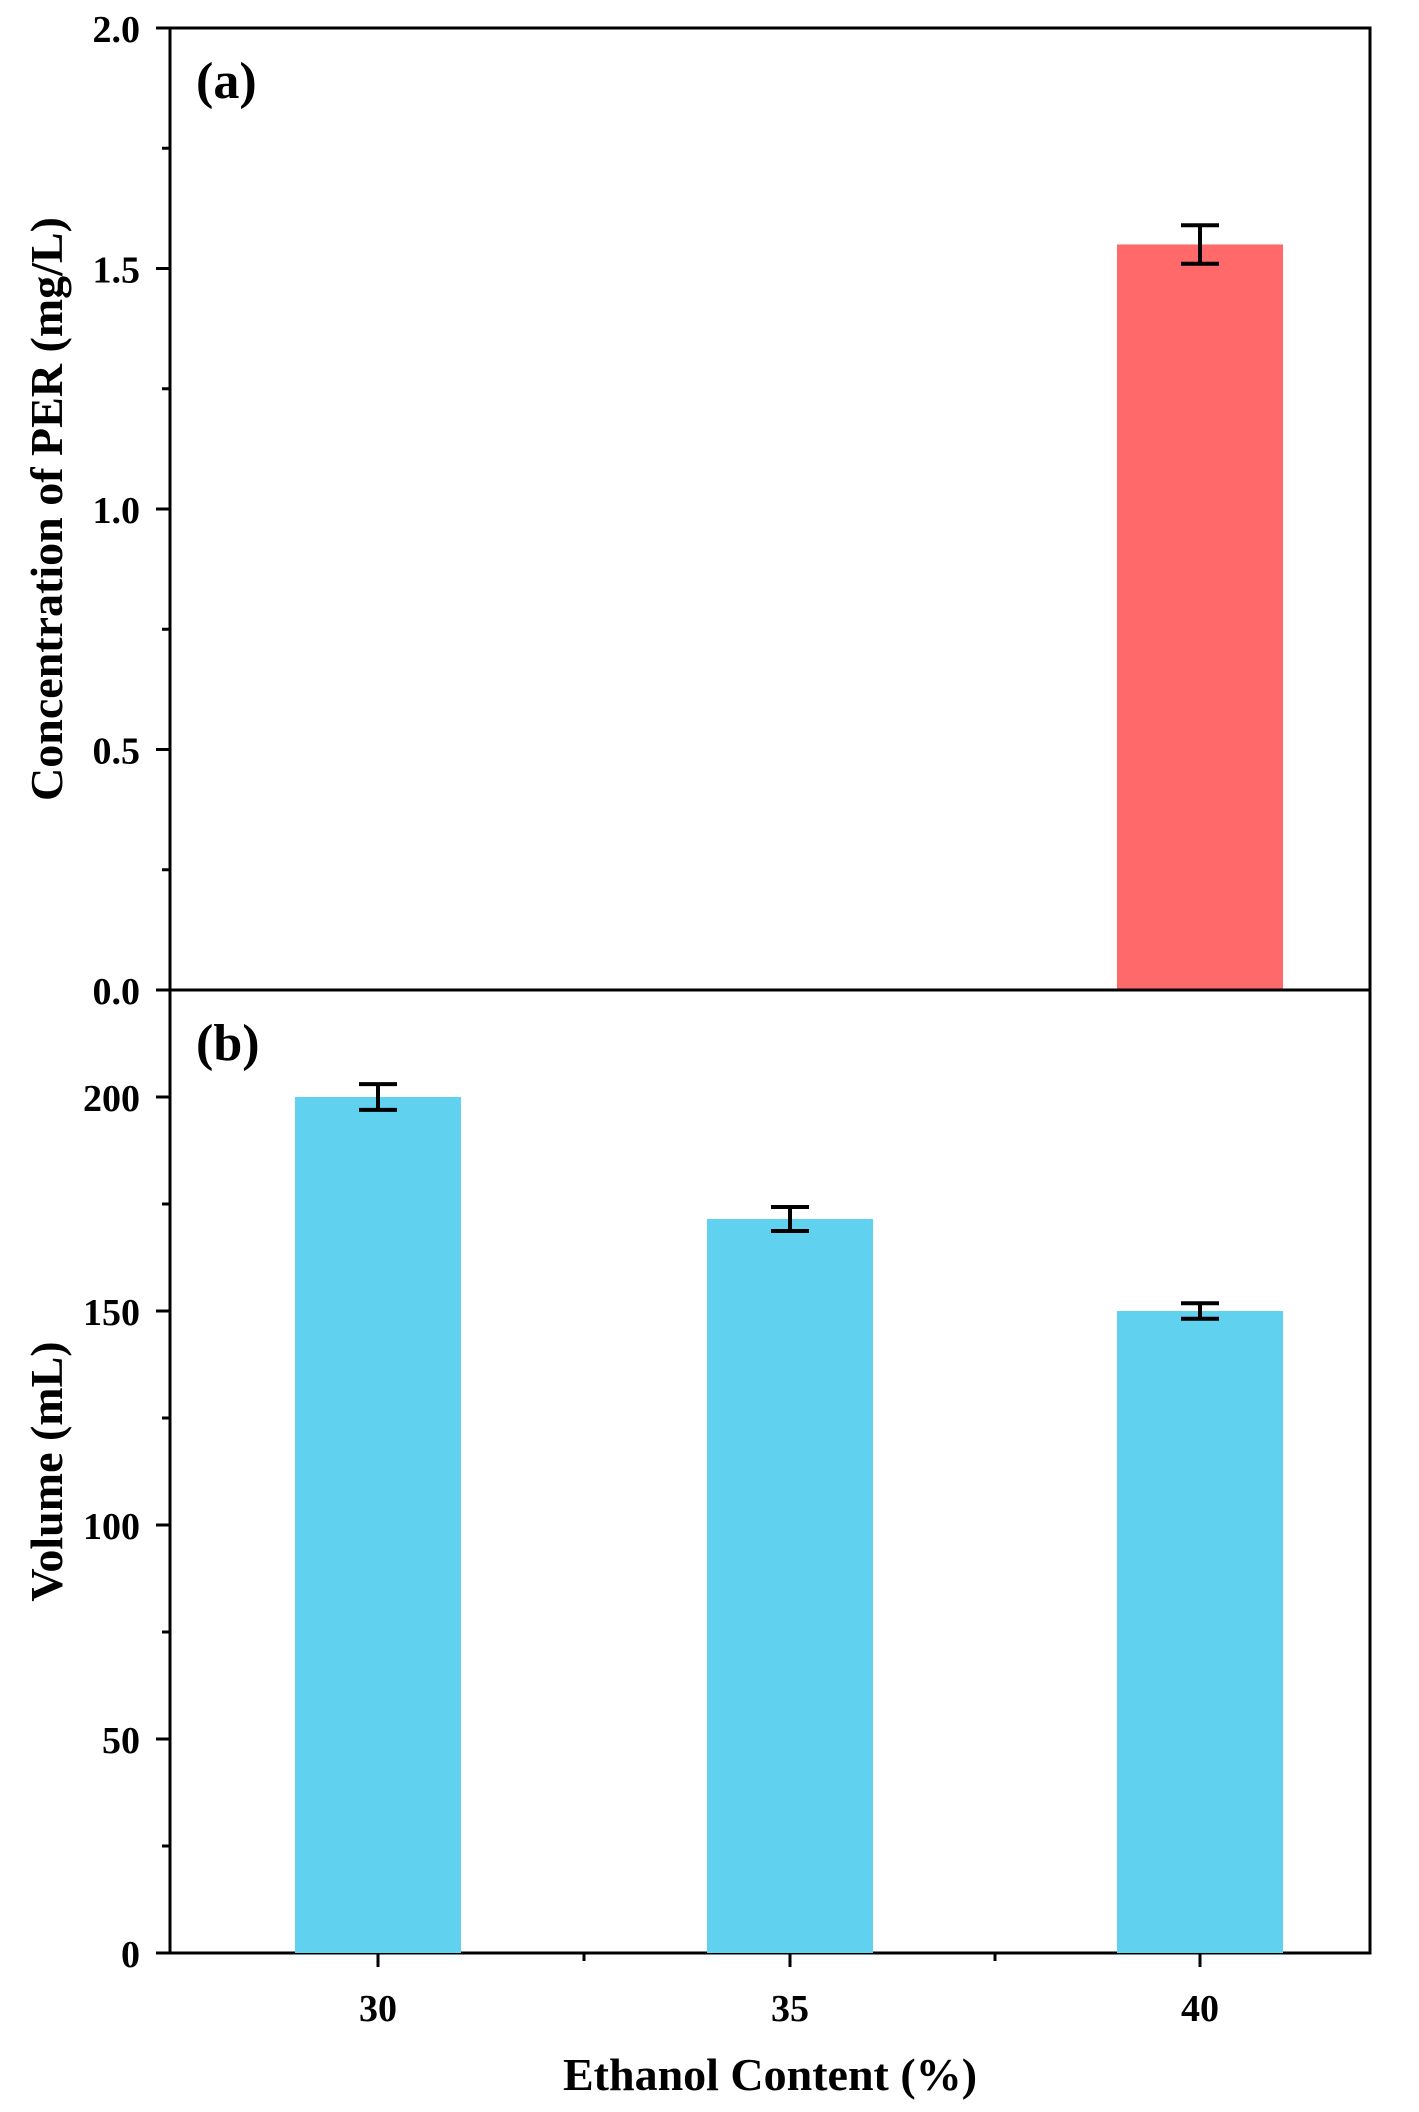  I want to click on y-tick-label: 1.0, so click(117, 511).